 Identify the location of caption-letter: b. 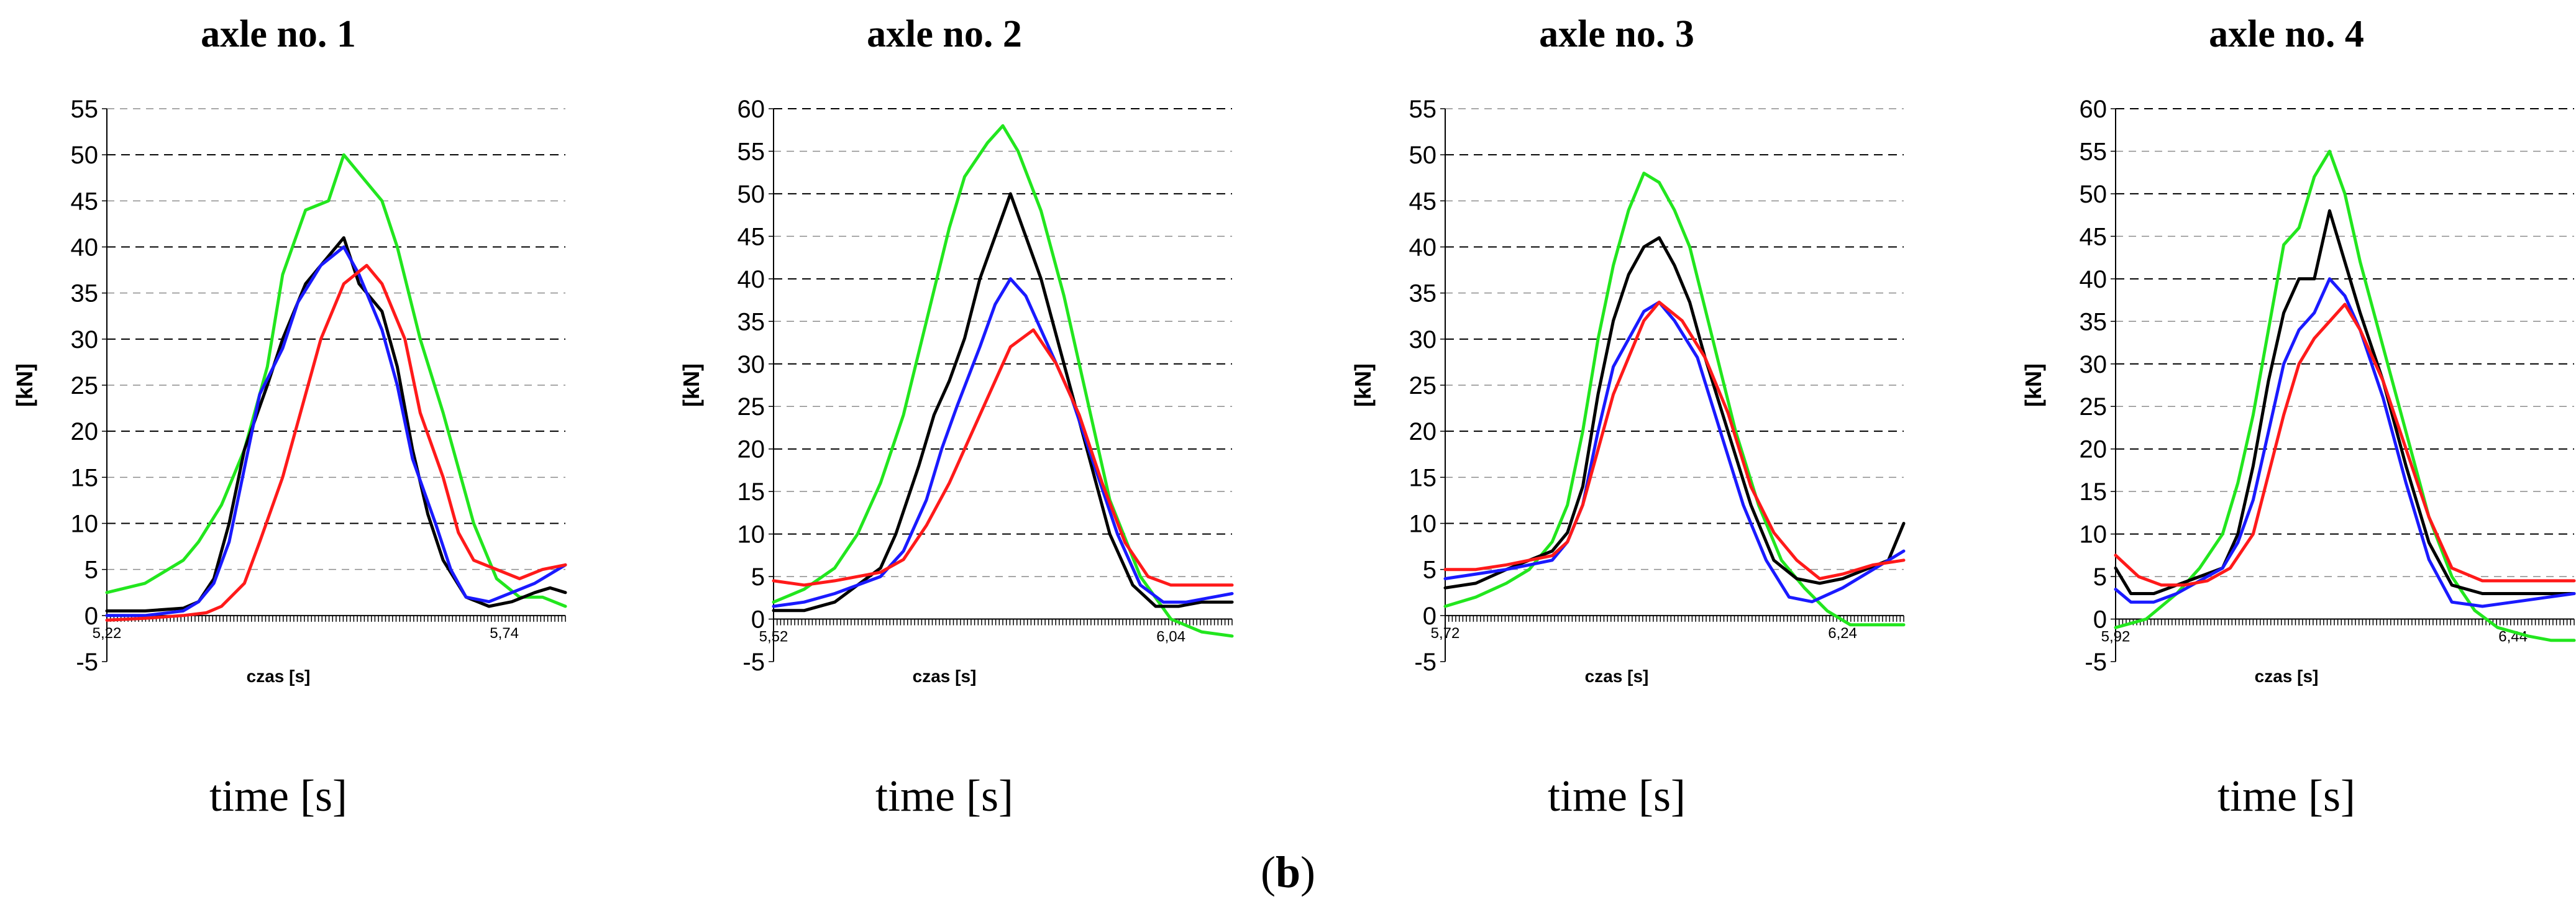
(1288, 872).